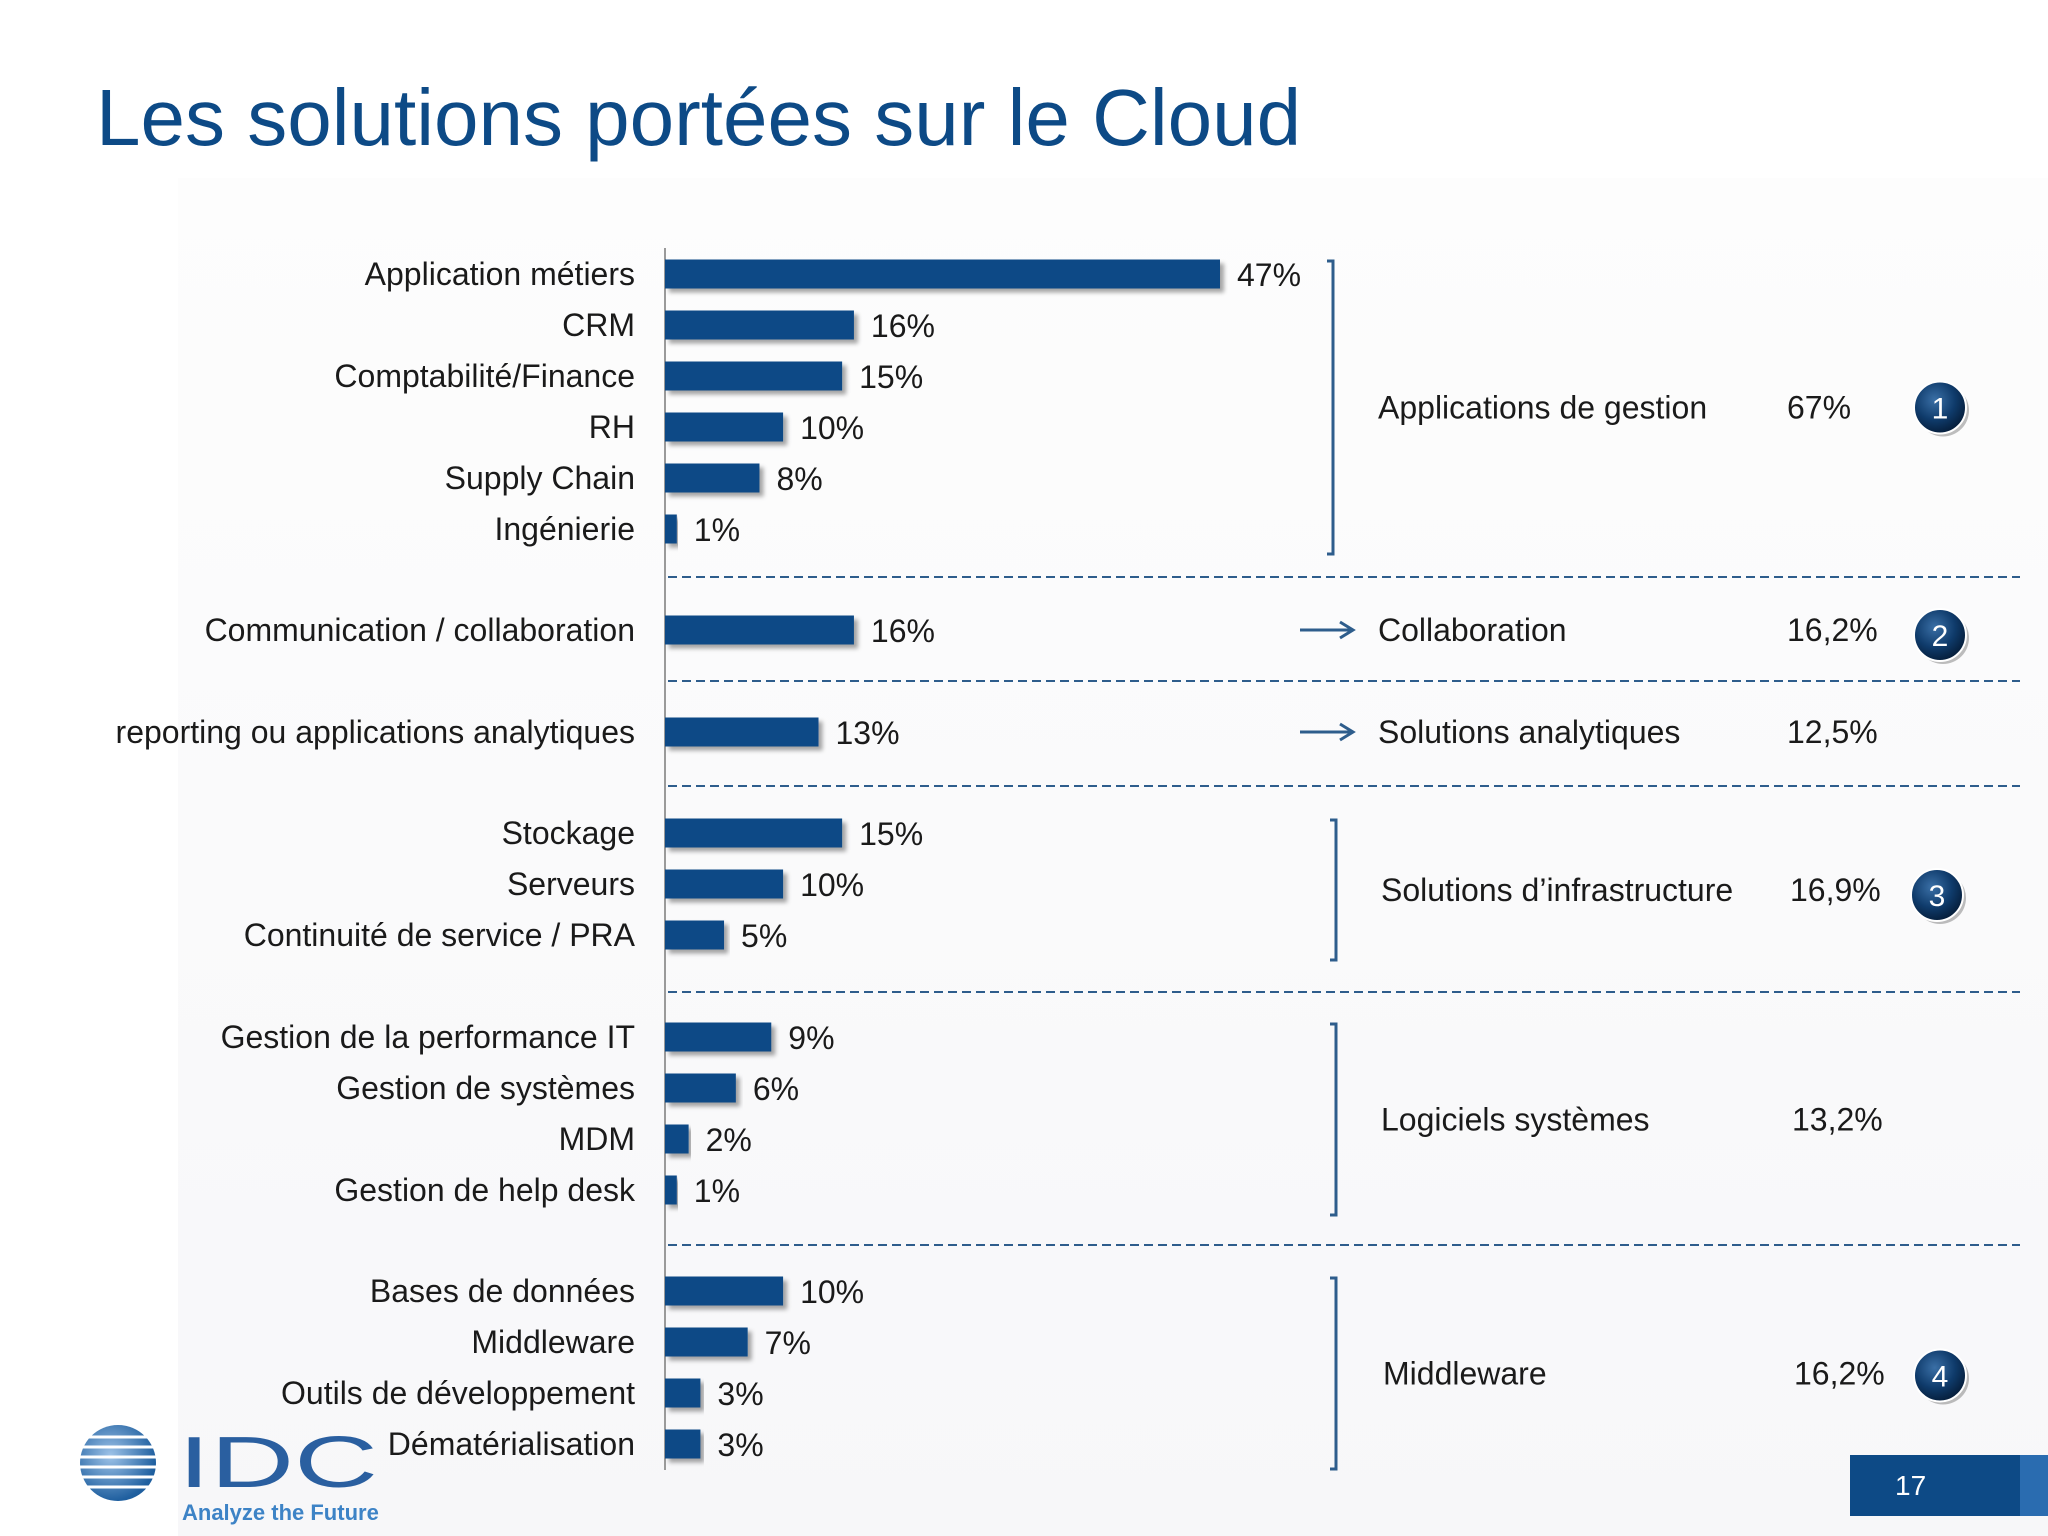 The height and width of the screenshot is (1536, 2048). Describe the element at coordinates (612, 427) in the screenshot. I see `category-label: RH` at that location.